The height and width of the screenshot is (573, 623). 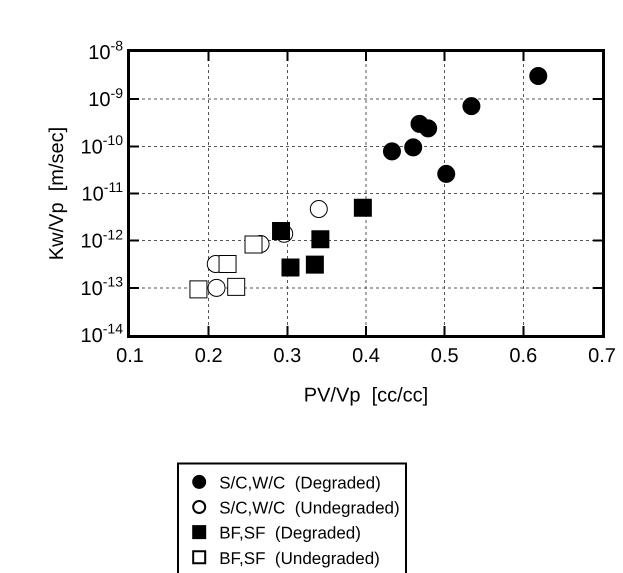 I want to click on x-tick-label: 0.7, so click(x=602, y=356).